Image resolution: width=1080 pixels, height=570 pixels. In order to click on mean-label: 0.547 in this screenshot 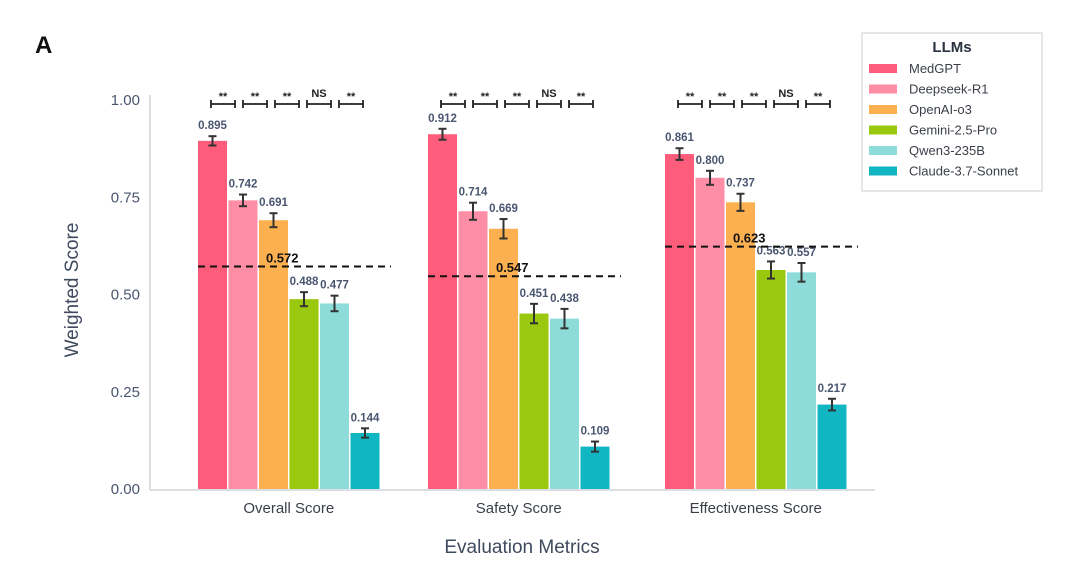, I will do `click(512, 267)`.